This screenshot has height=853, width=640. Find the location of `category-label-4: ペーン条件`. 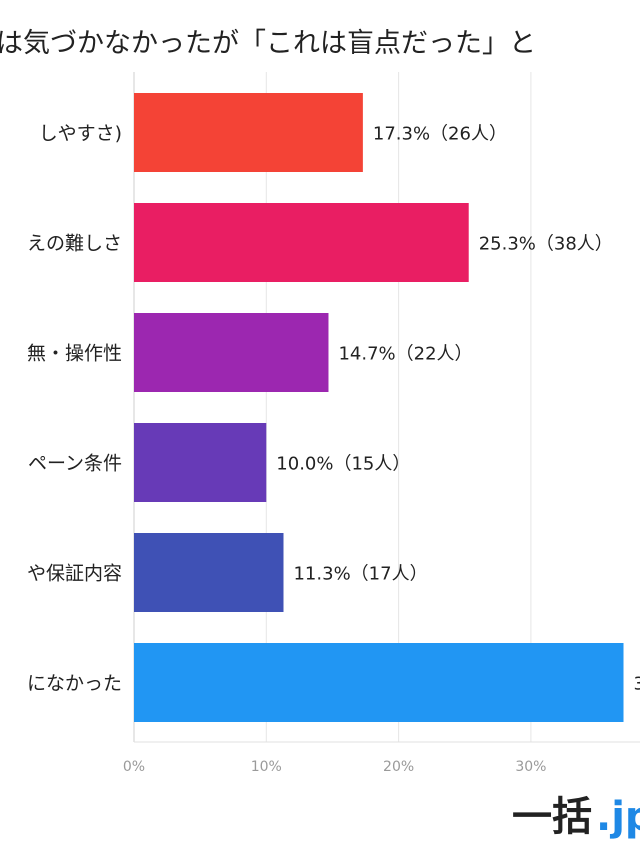

category-label-4: ペーン条件 is located at coordinates (75, 464).